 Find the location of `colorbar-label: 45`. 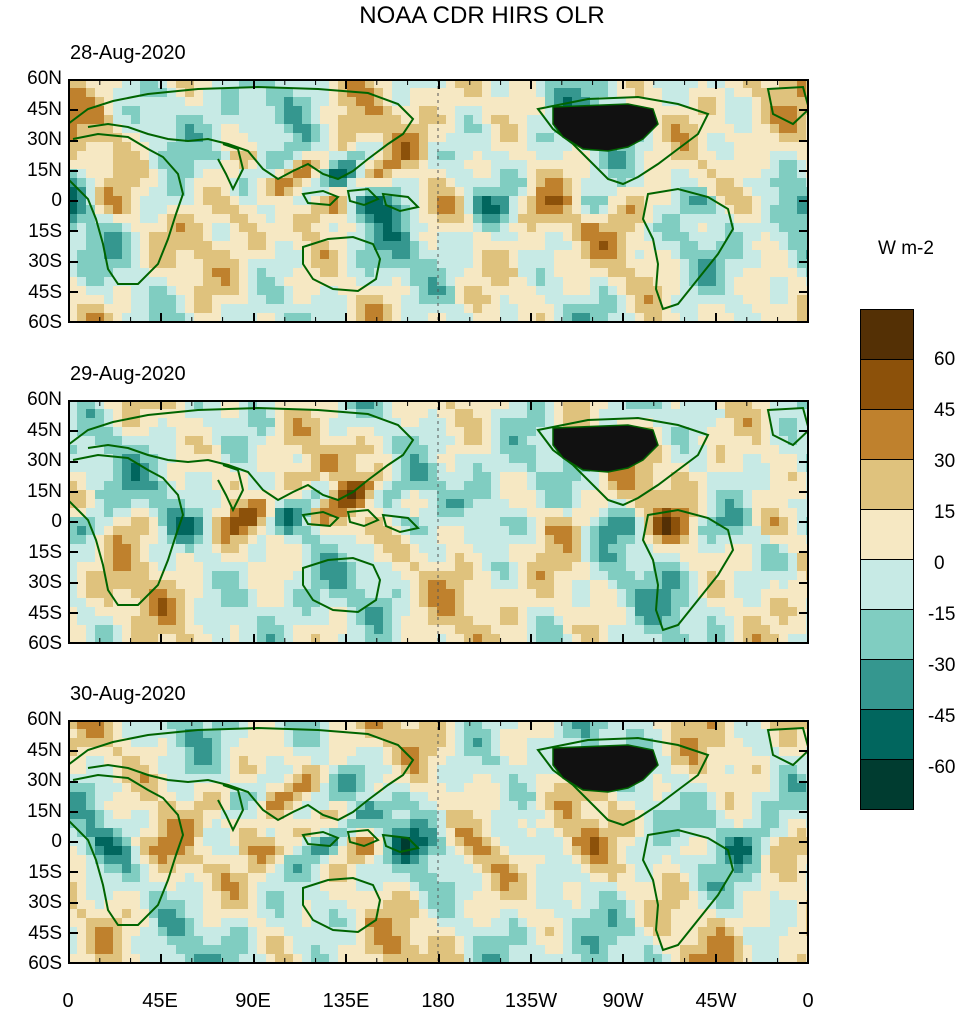

colorbar-label: 45 is located at coordinates (945, 410).